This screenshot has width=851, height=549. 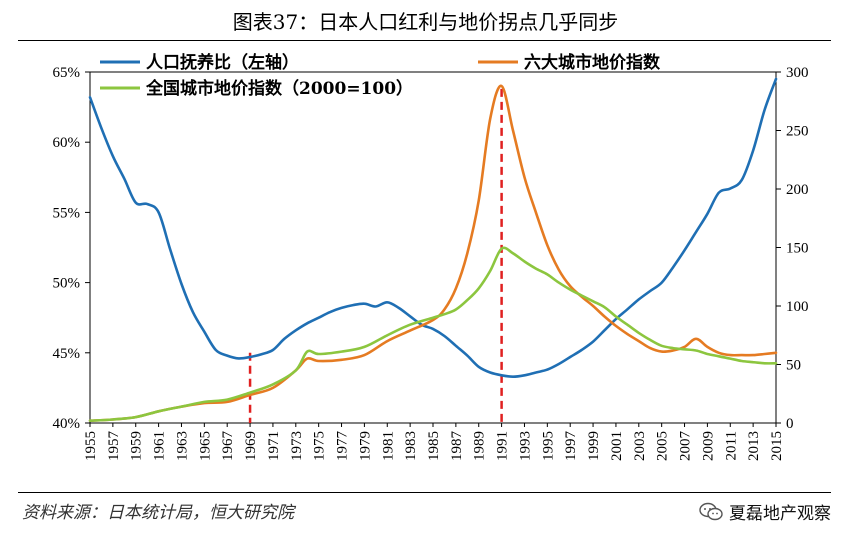 What do you see at coordinates (228, 446) in the screenshot?
I see `x-tick-label: 1967` at bounding box center [228, 446].